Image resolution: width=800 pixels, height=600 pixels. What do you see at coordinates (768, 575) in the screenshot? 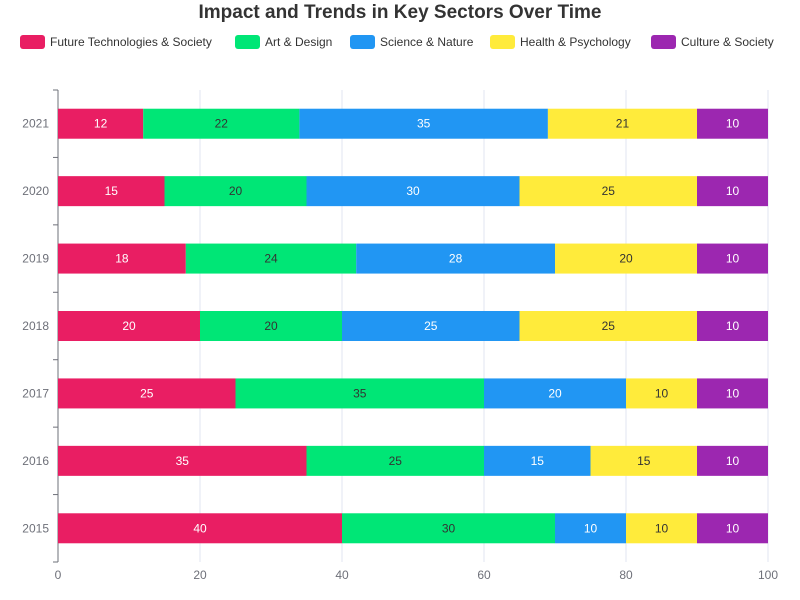
I see `x-tick-label: 100` at bounding box center [768, 575].